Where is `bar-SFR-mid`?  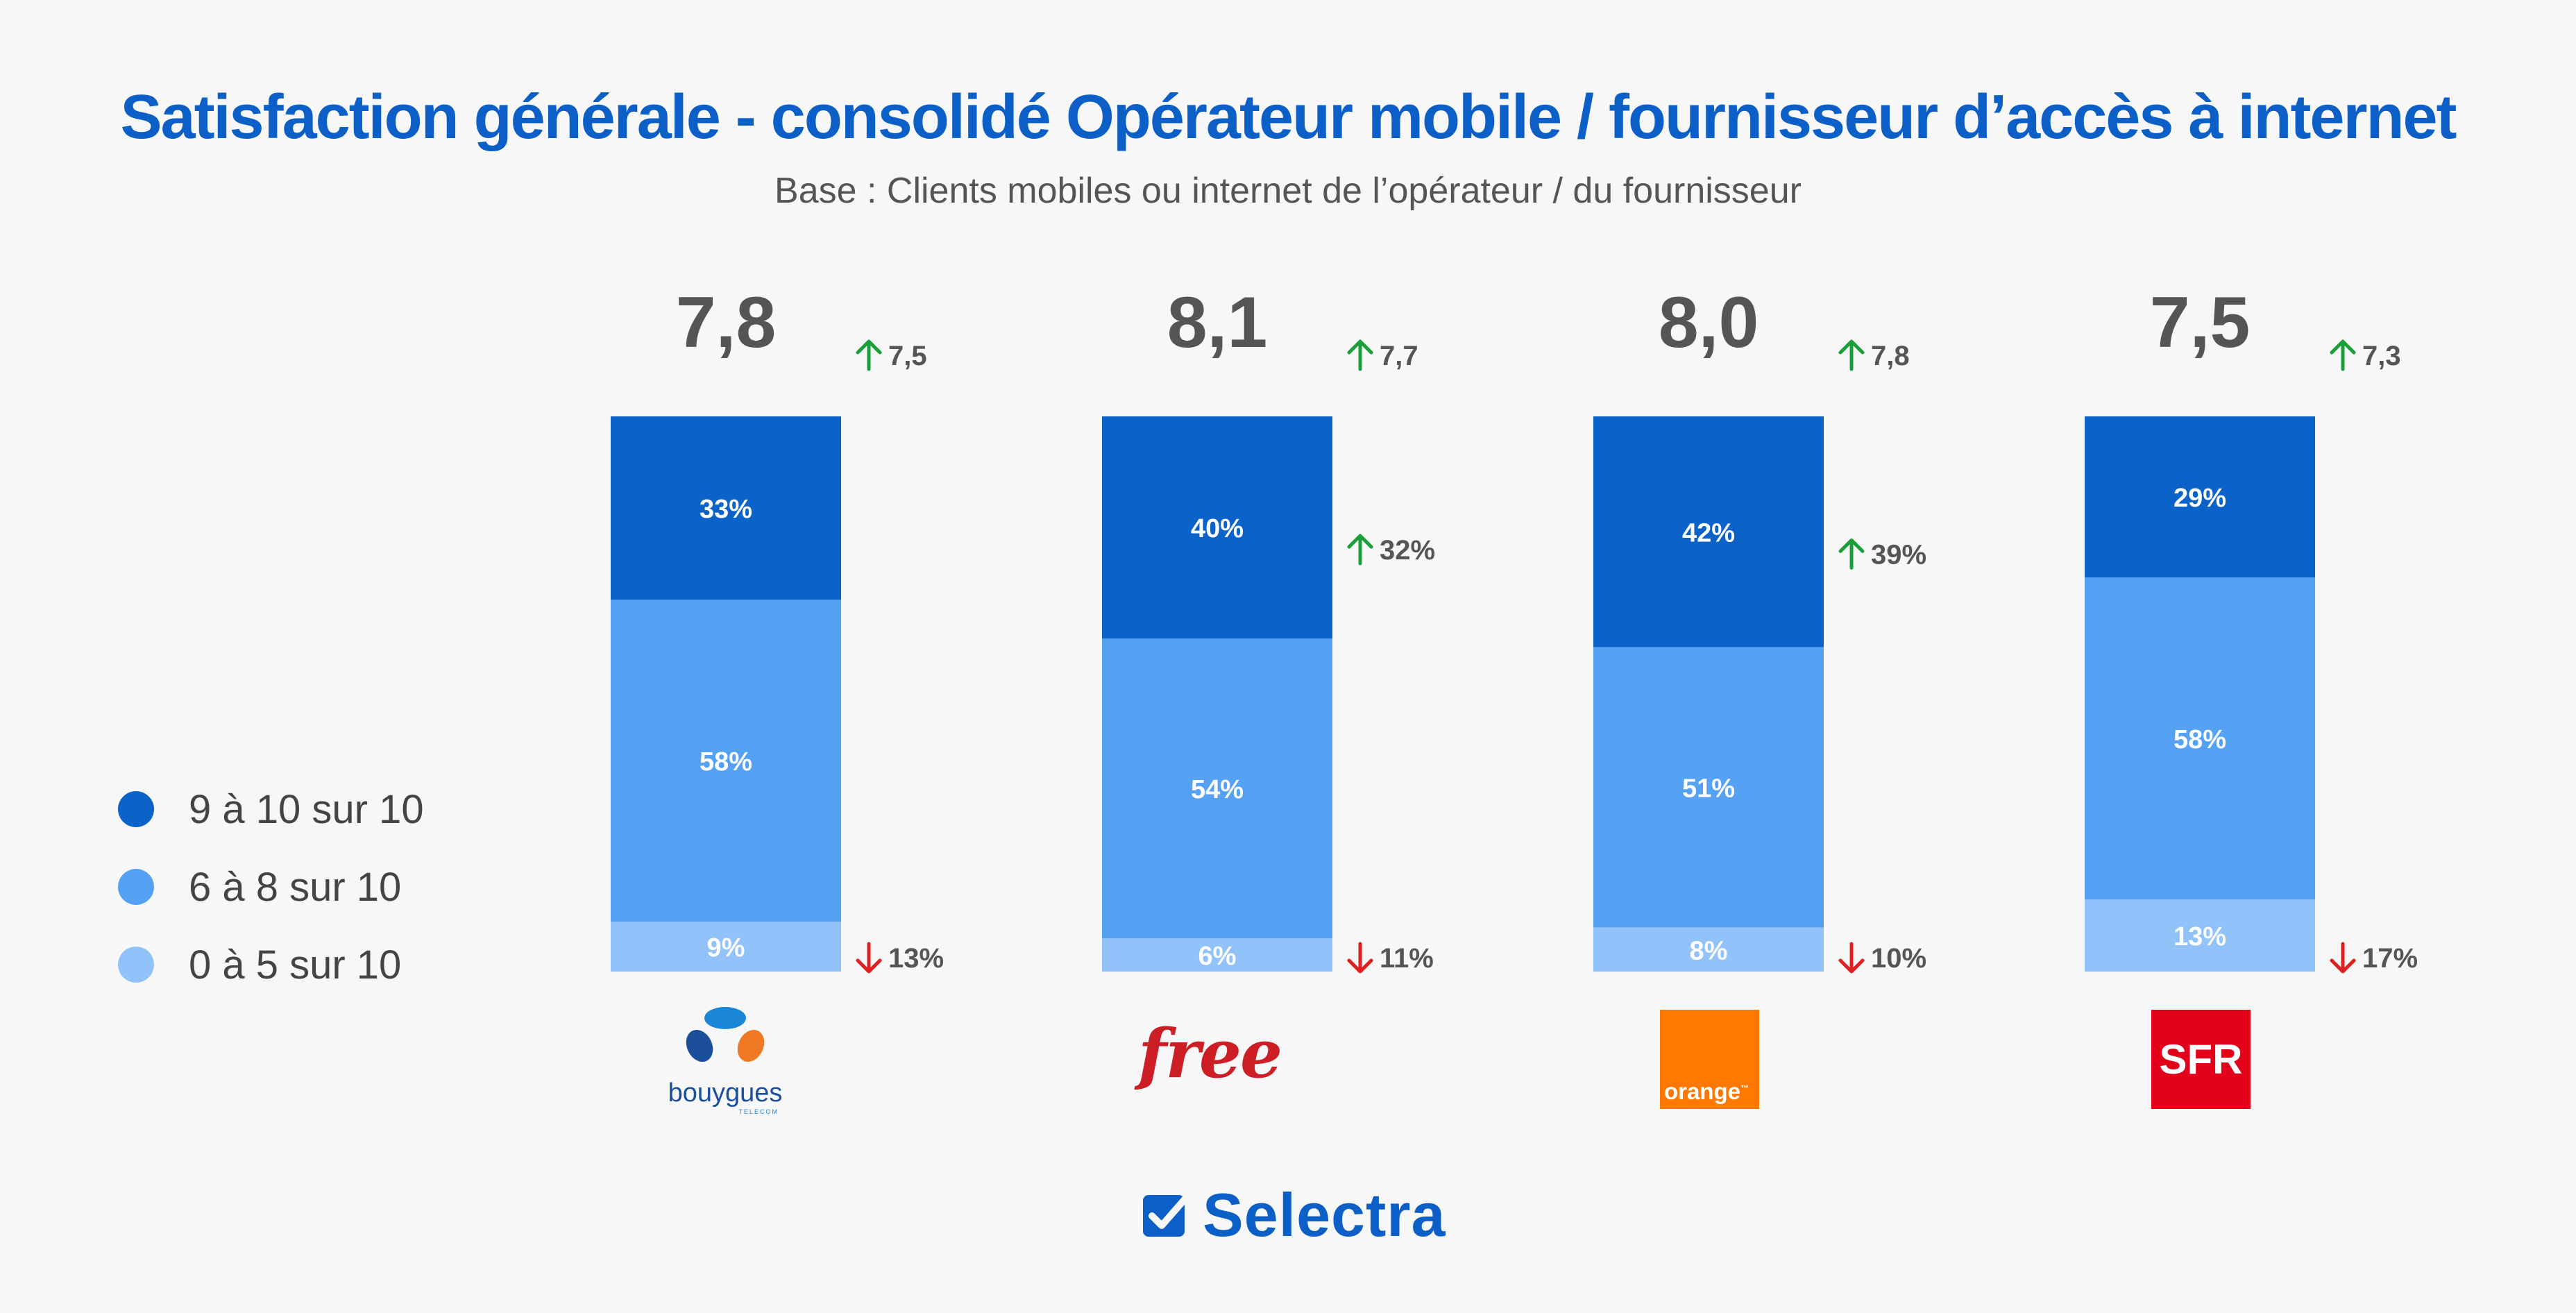
bar-SFR-mid is located at coordinates (2200, 738).